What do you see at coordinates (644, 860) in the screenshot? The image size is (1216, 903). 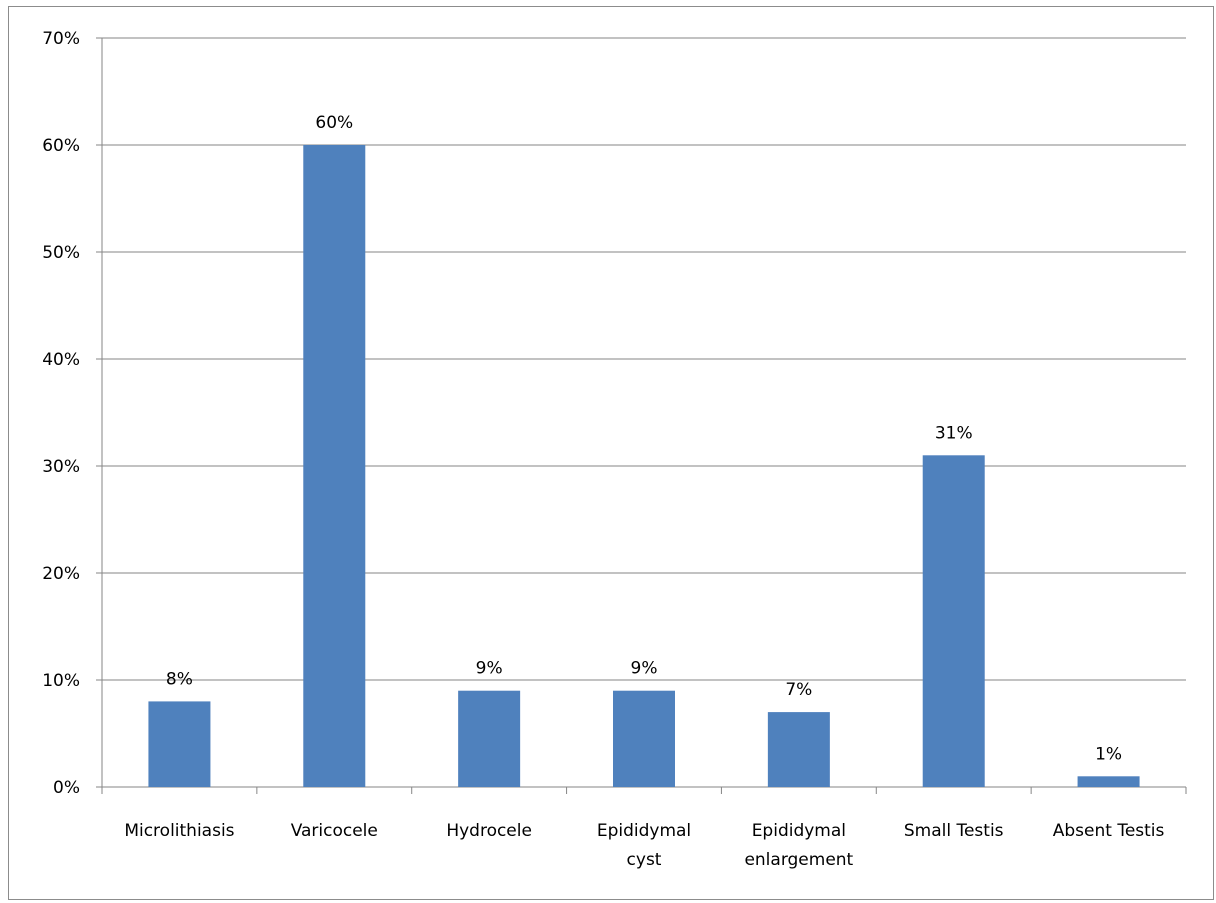 I see `x-tick-label: cyst` at bounding box center [644, 860].